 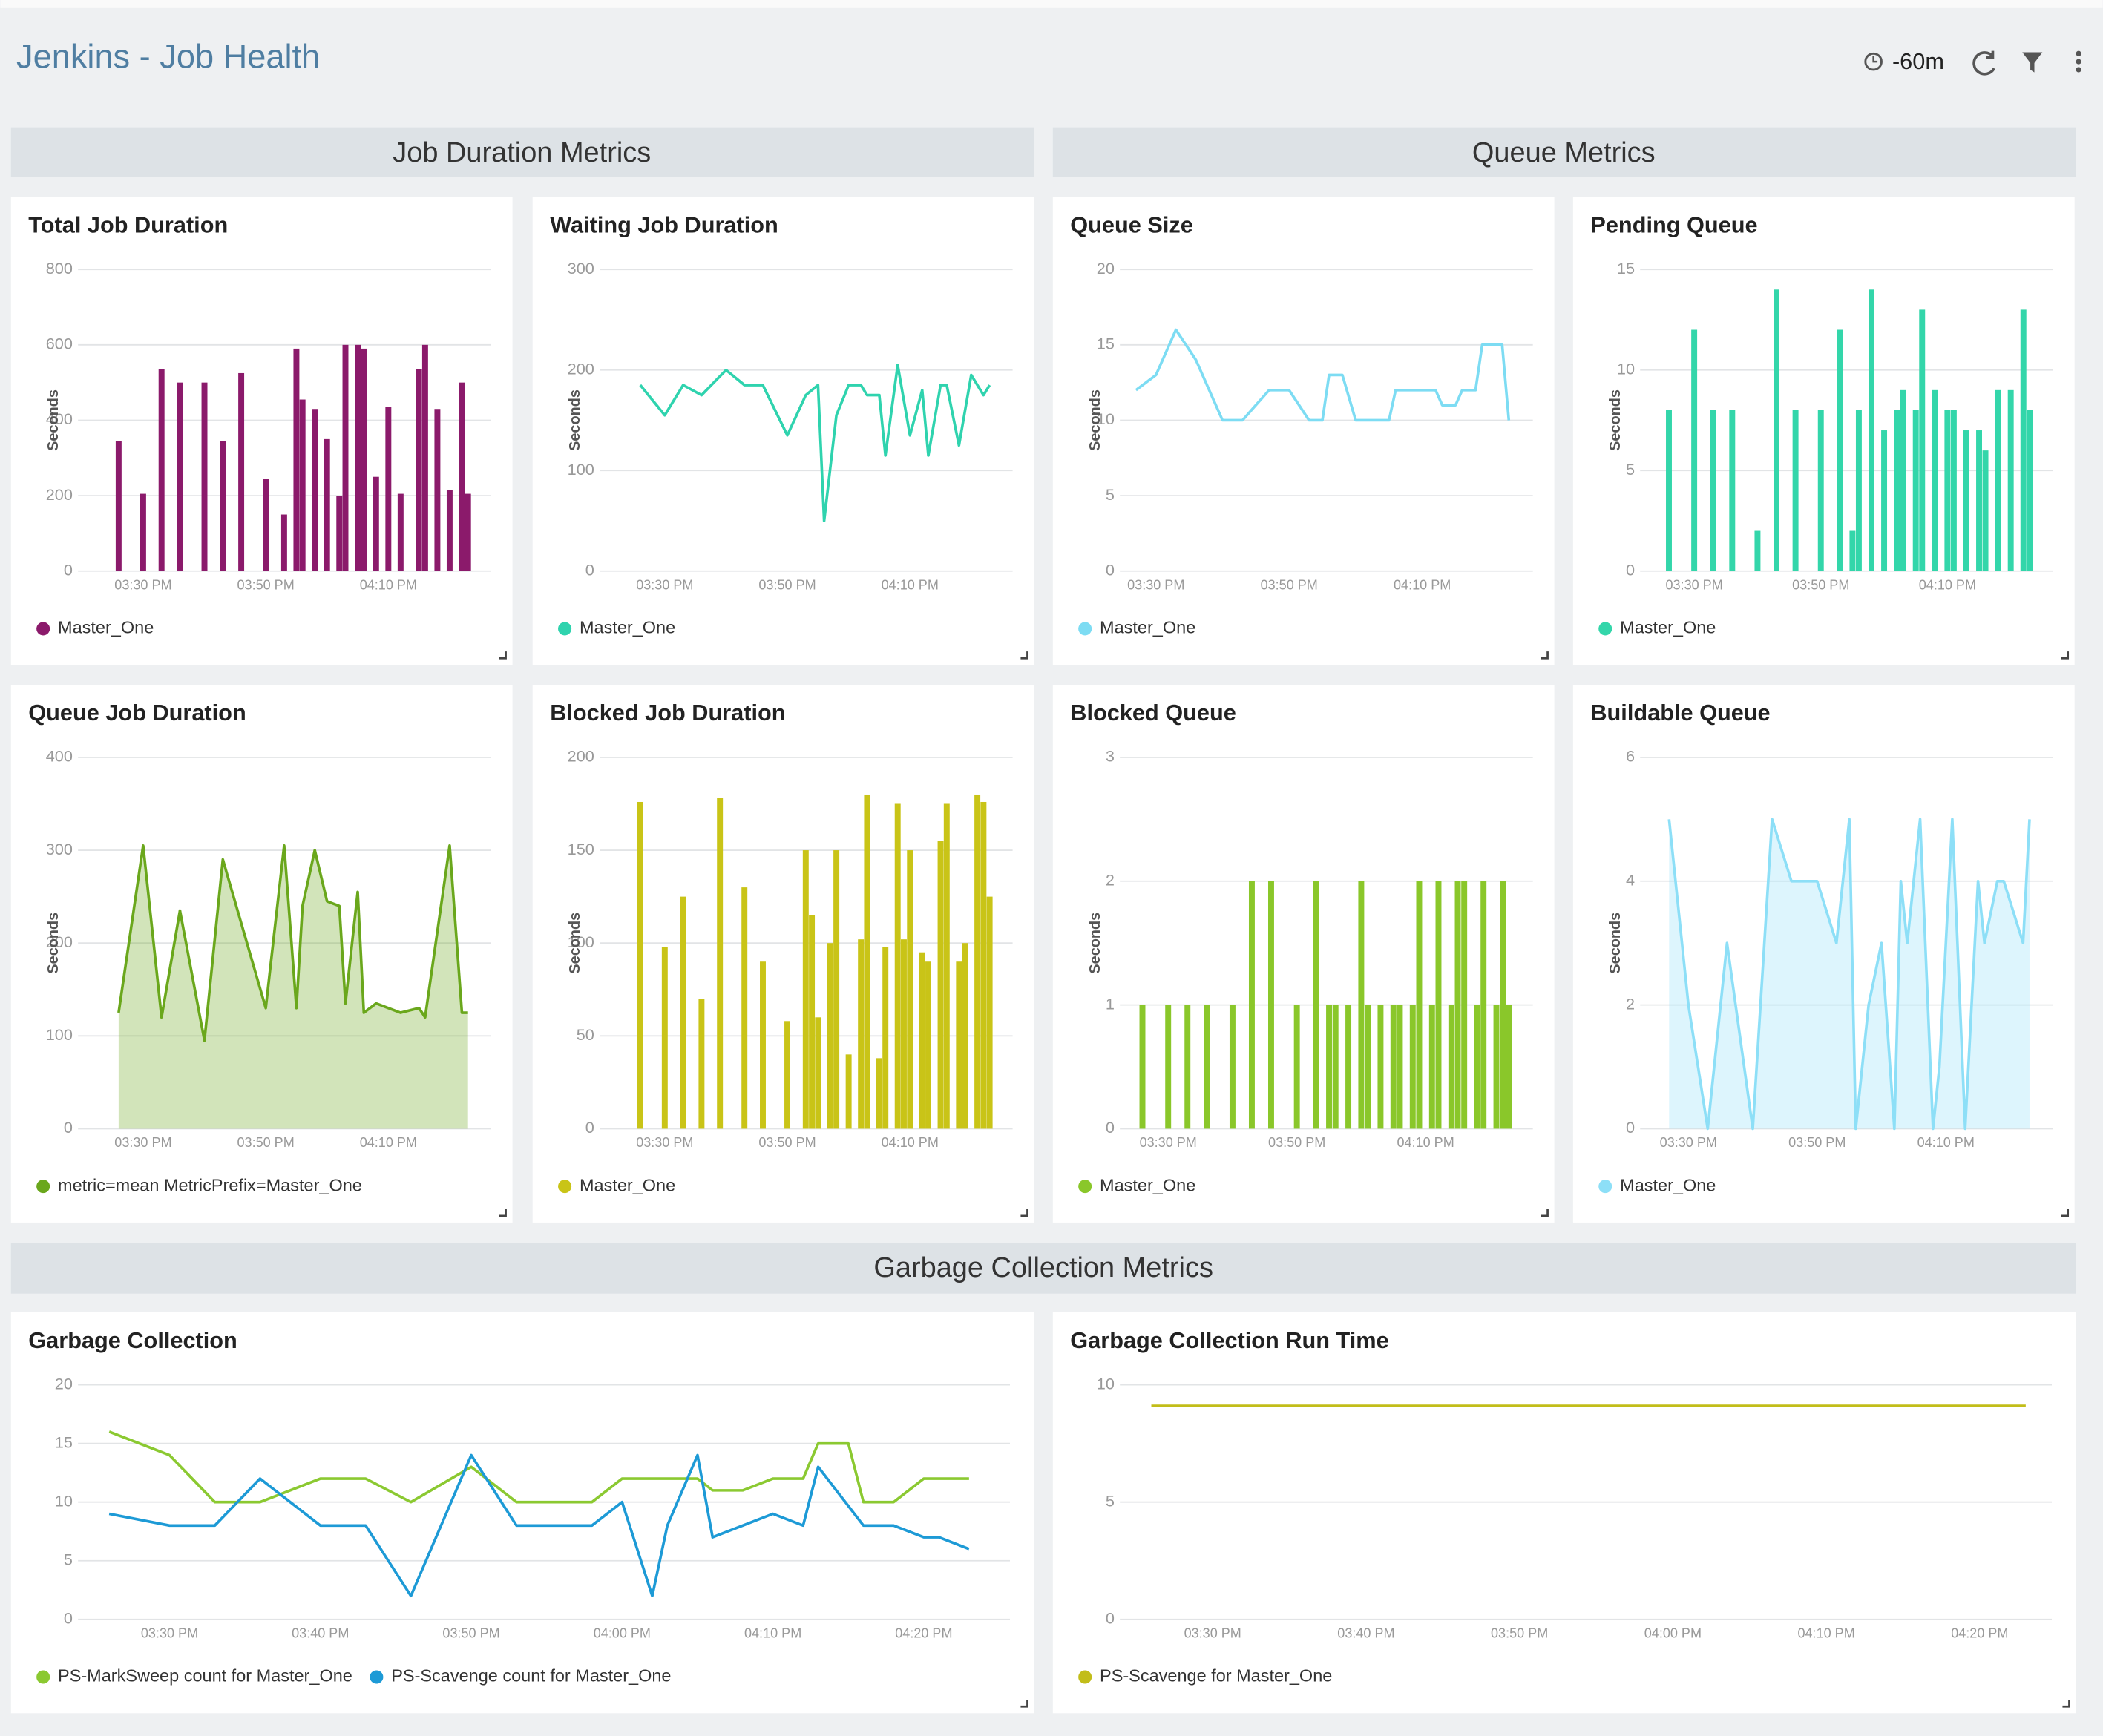 I want to click on menu-icon, so click(x=2078, y=62).